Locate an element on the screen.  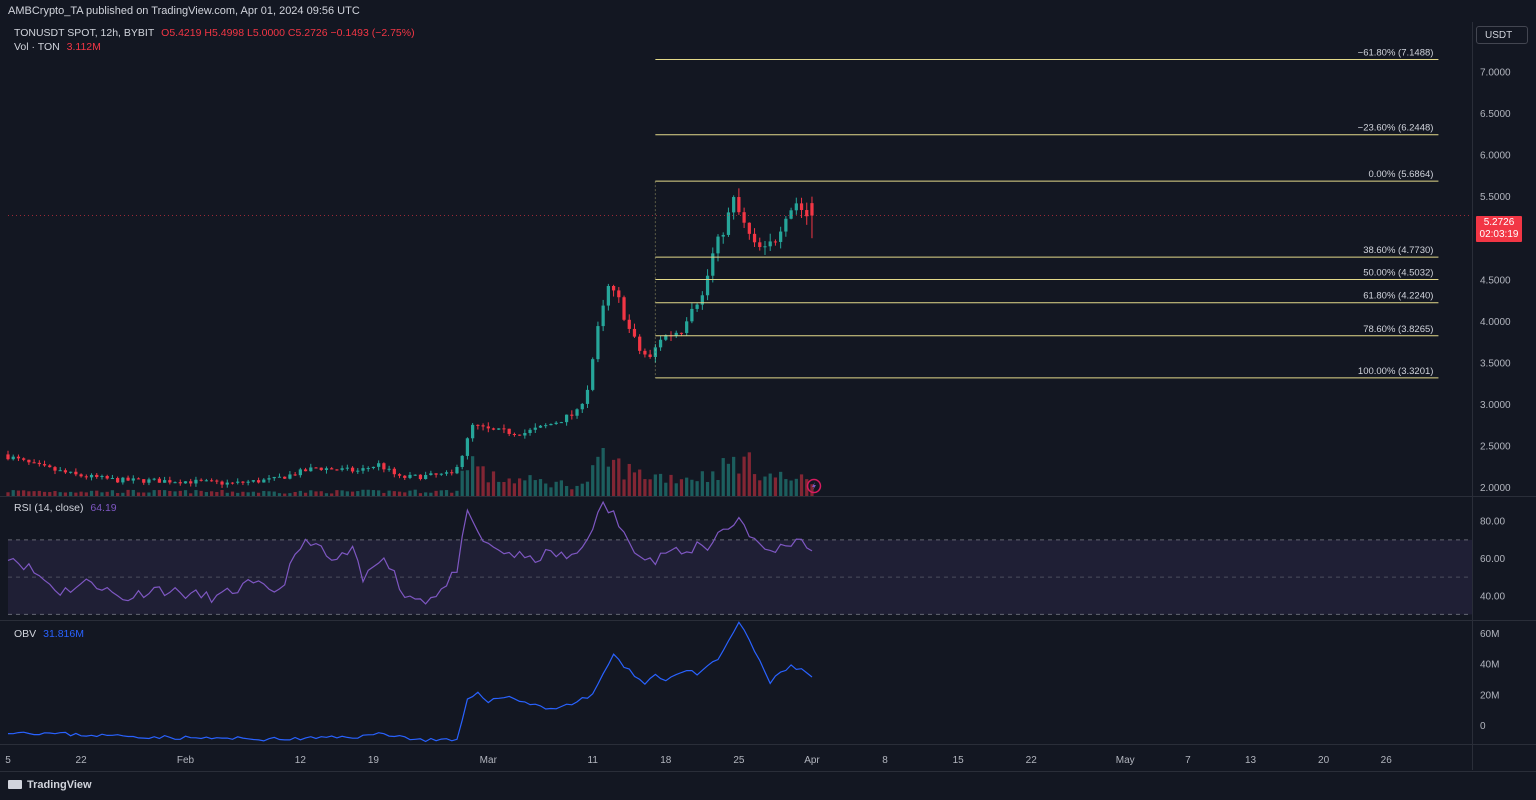
countdown-value: 02:03:19 is located at coordinates (1499, 234).